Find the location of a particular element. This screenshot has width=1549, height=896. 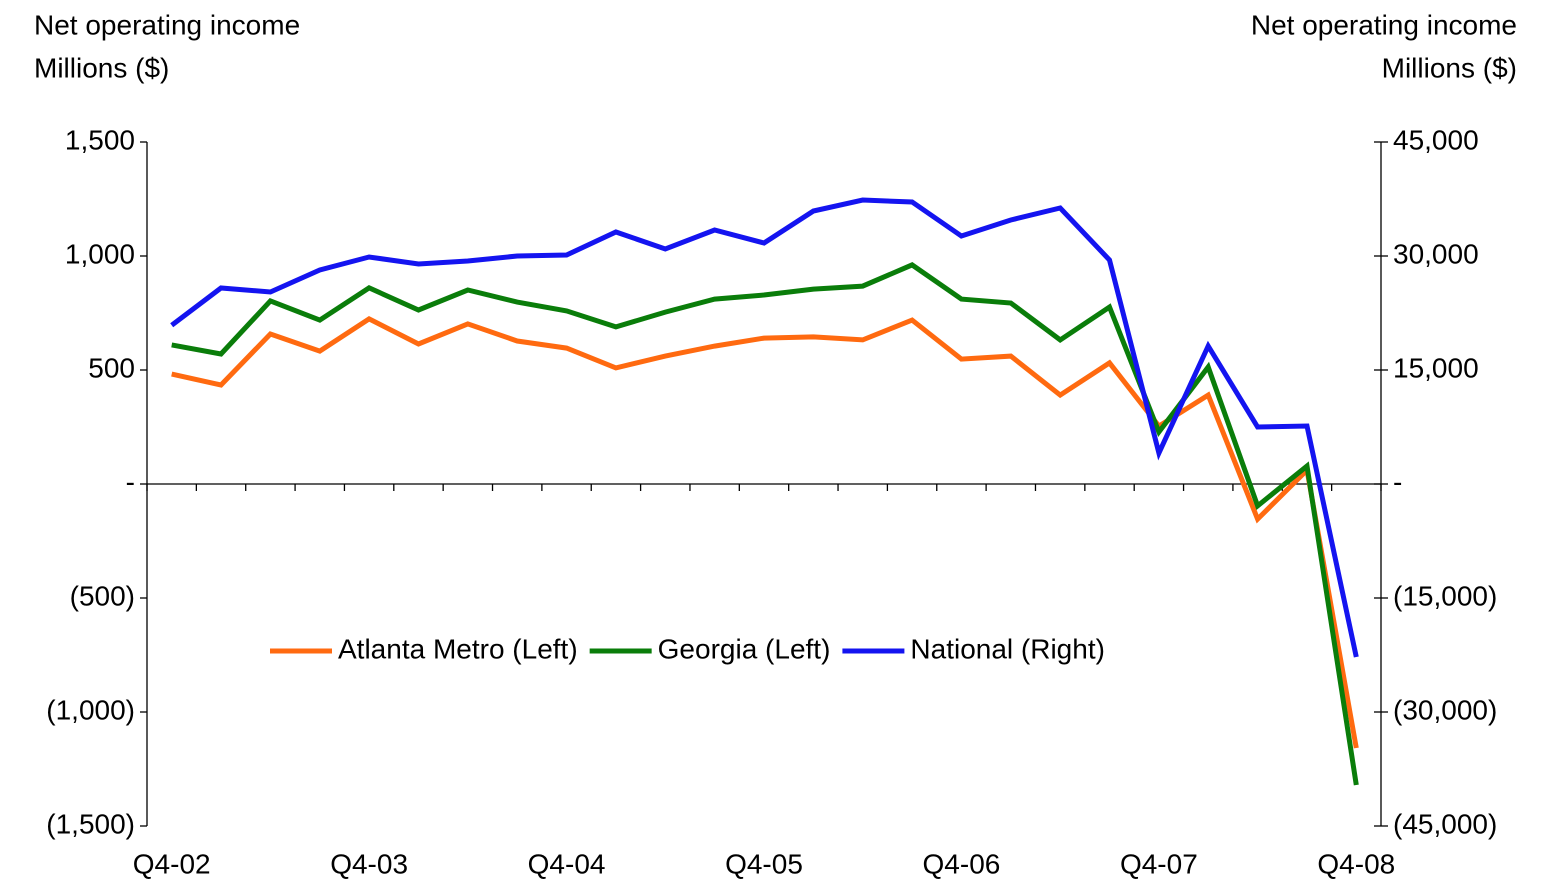

y-axis-title: Millions ($) is located at coordinates (101, 67).